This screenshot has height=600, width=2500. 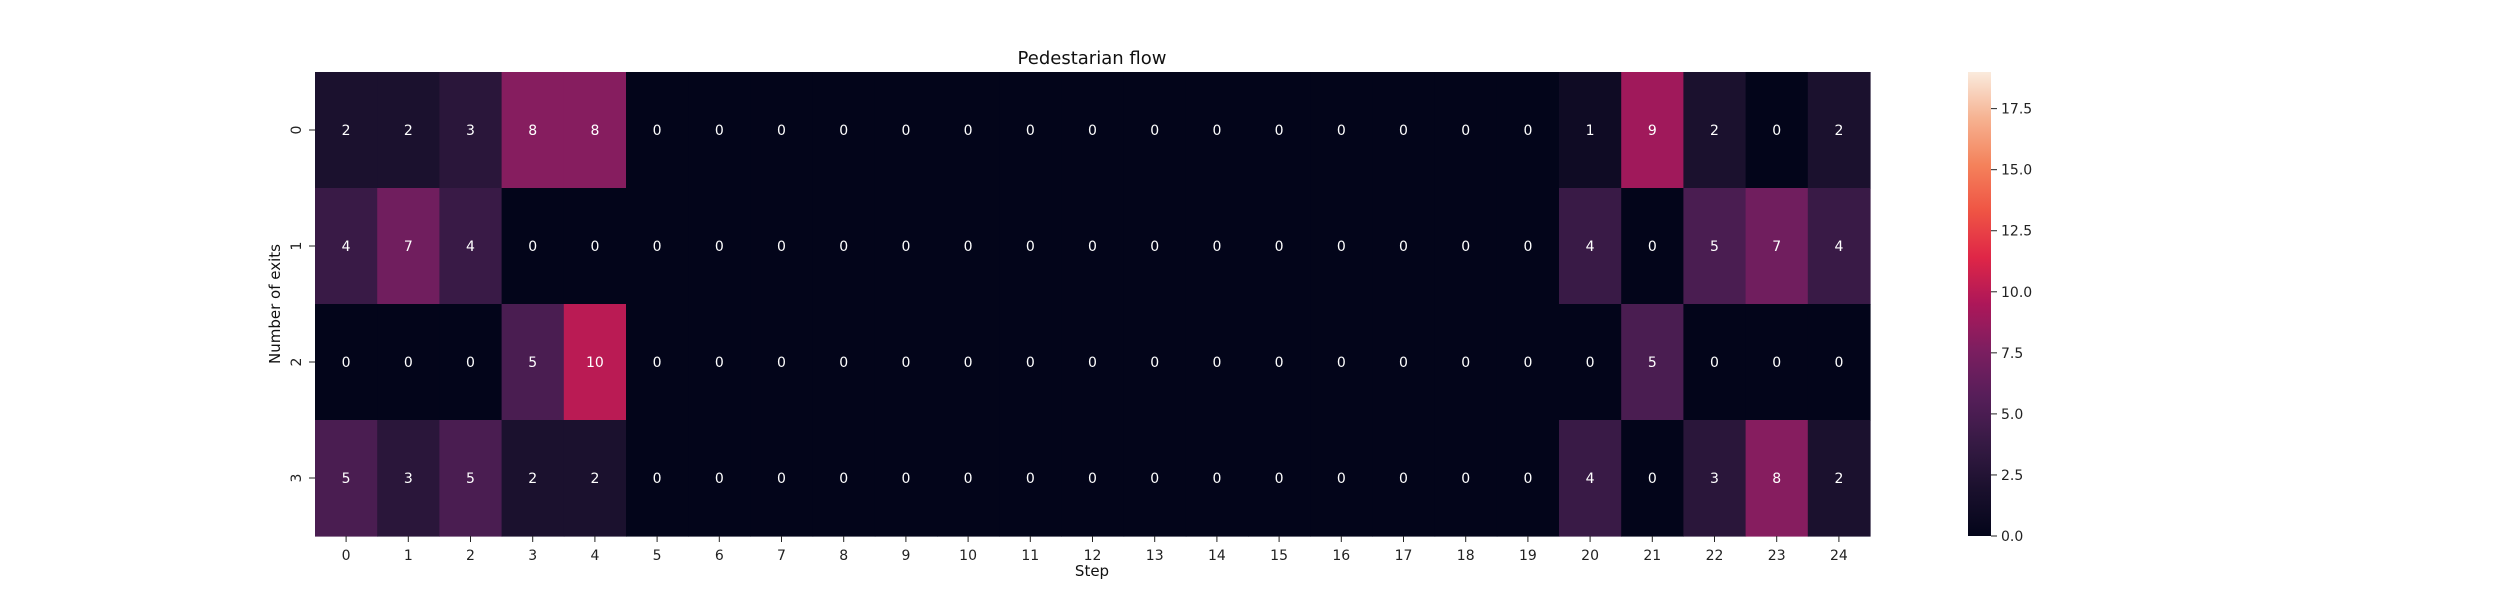 What do you see at coordinates (1155, 556) in the screenshot?
I see `x-tick-label: 13` at bounding box center [1155, 556].